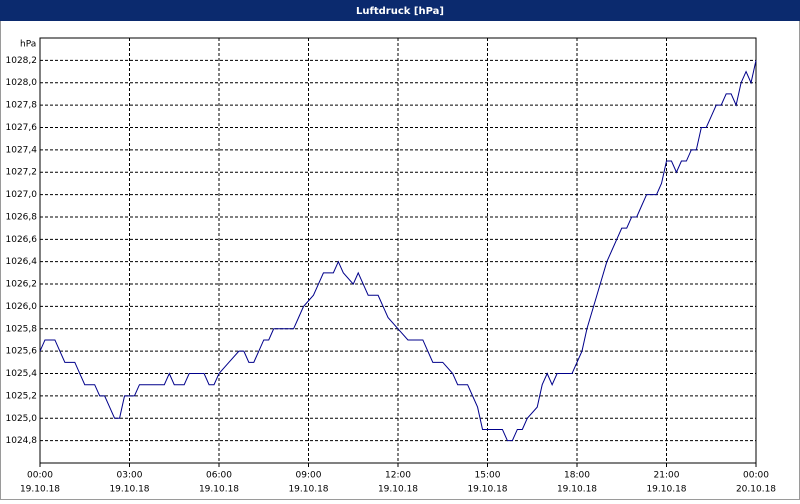 This screenshot has height=504, width=800. Describe the element at coordinates (488, 476) in the screenshot. I see `x-tick-label: 15:00` at that location.